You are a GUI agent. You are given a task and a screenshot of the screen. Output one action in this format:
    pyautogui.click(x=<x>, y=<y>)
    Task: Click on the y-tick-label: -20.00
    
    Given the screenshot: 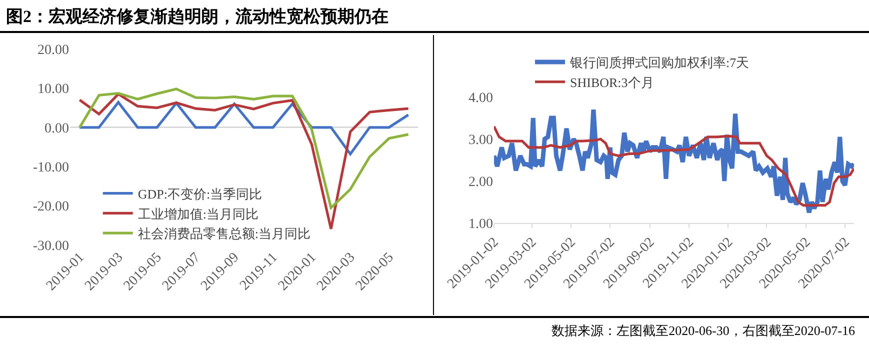 What is the action you would take?
    pyautogui.click(x=50, y=207)
    